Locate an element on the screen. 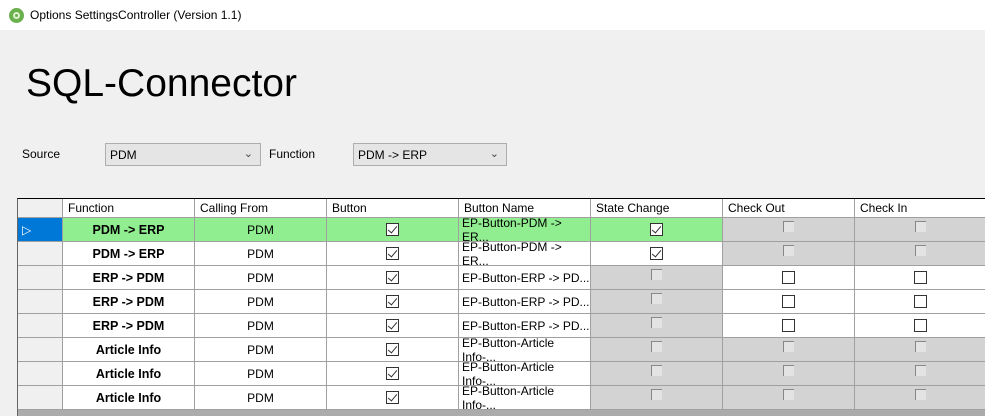 The height and width of the screenshot is (416, 985). column-header-calling-from: Calling From is located at coordinates (261, 208).